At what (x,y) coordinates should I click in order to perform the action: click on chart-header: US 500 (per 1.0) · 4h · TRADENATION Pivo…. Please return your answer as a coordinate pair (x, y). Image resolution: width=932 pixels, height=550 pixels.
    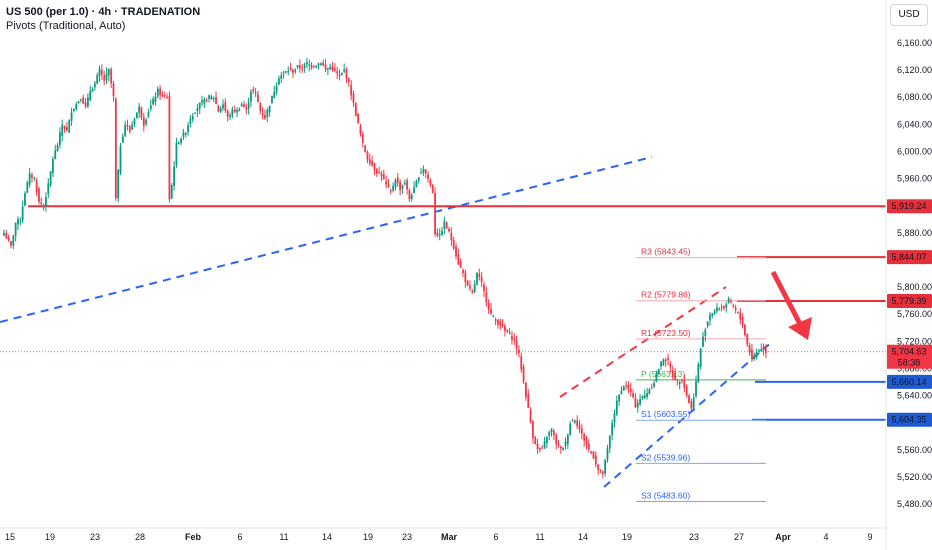
    Looking at the image, I should click on (103, 19).